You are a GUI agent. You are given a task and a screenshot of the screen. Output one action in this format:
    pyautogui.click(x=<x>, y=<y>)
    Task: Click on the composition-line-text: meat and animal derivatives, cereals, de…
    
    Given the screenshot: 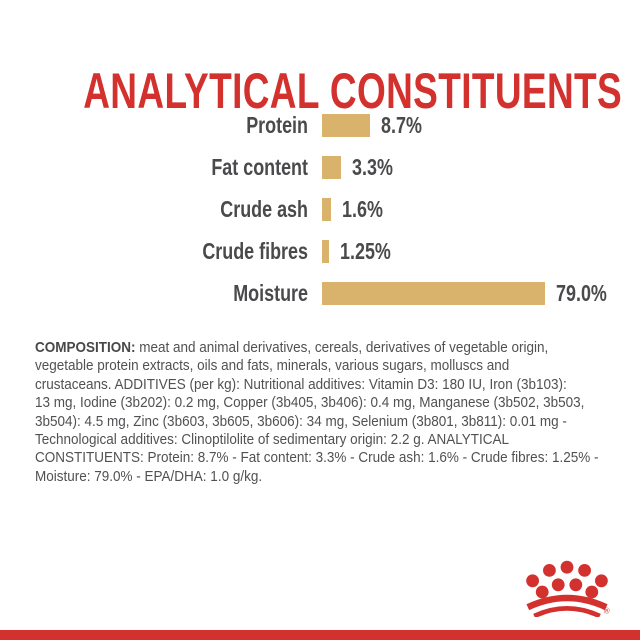 What is the action you would take?
    pyautogui.click(x=342, y=347)
    